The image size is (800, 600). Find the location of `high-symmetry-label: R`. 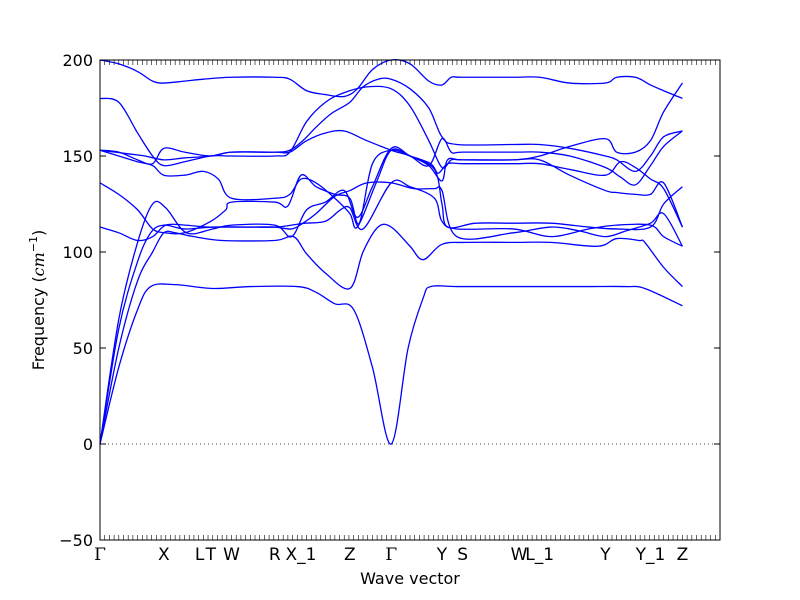

high-symmetry-label: R is located at coordinates (275, 555).